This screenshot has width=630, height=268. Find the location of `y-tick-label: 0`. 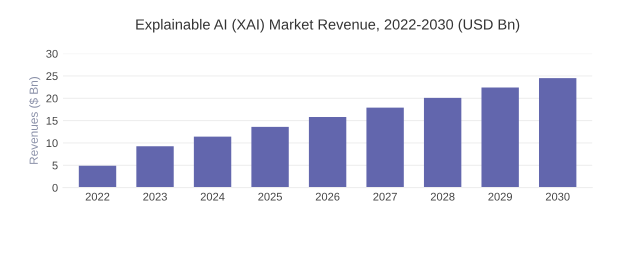

y-tick-label: 0 is located at coordinates (55, 188).